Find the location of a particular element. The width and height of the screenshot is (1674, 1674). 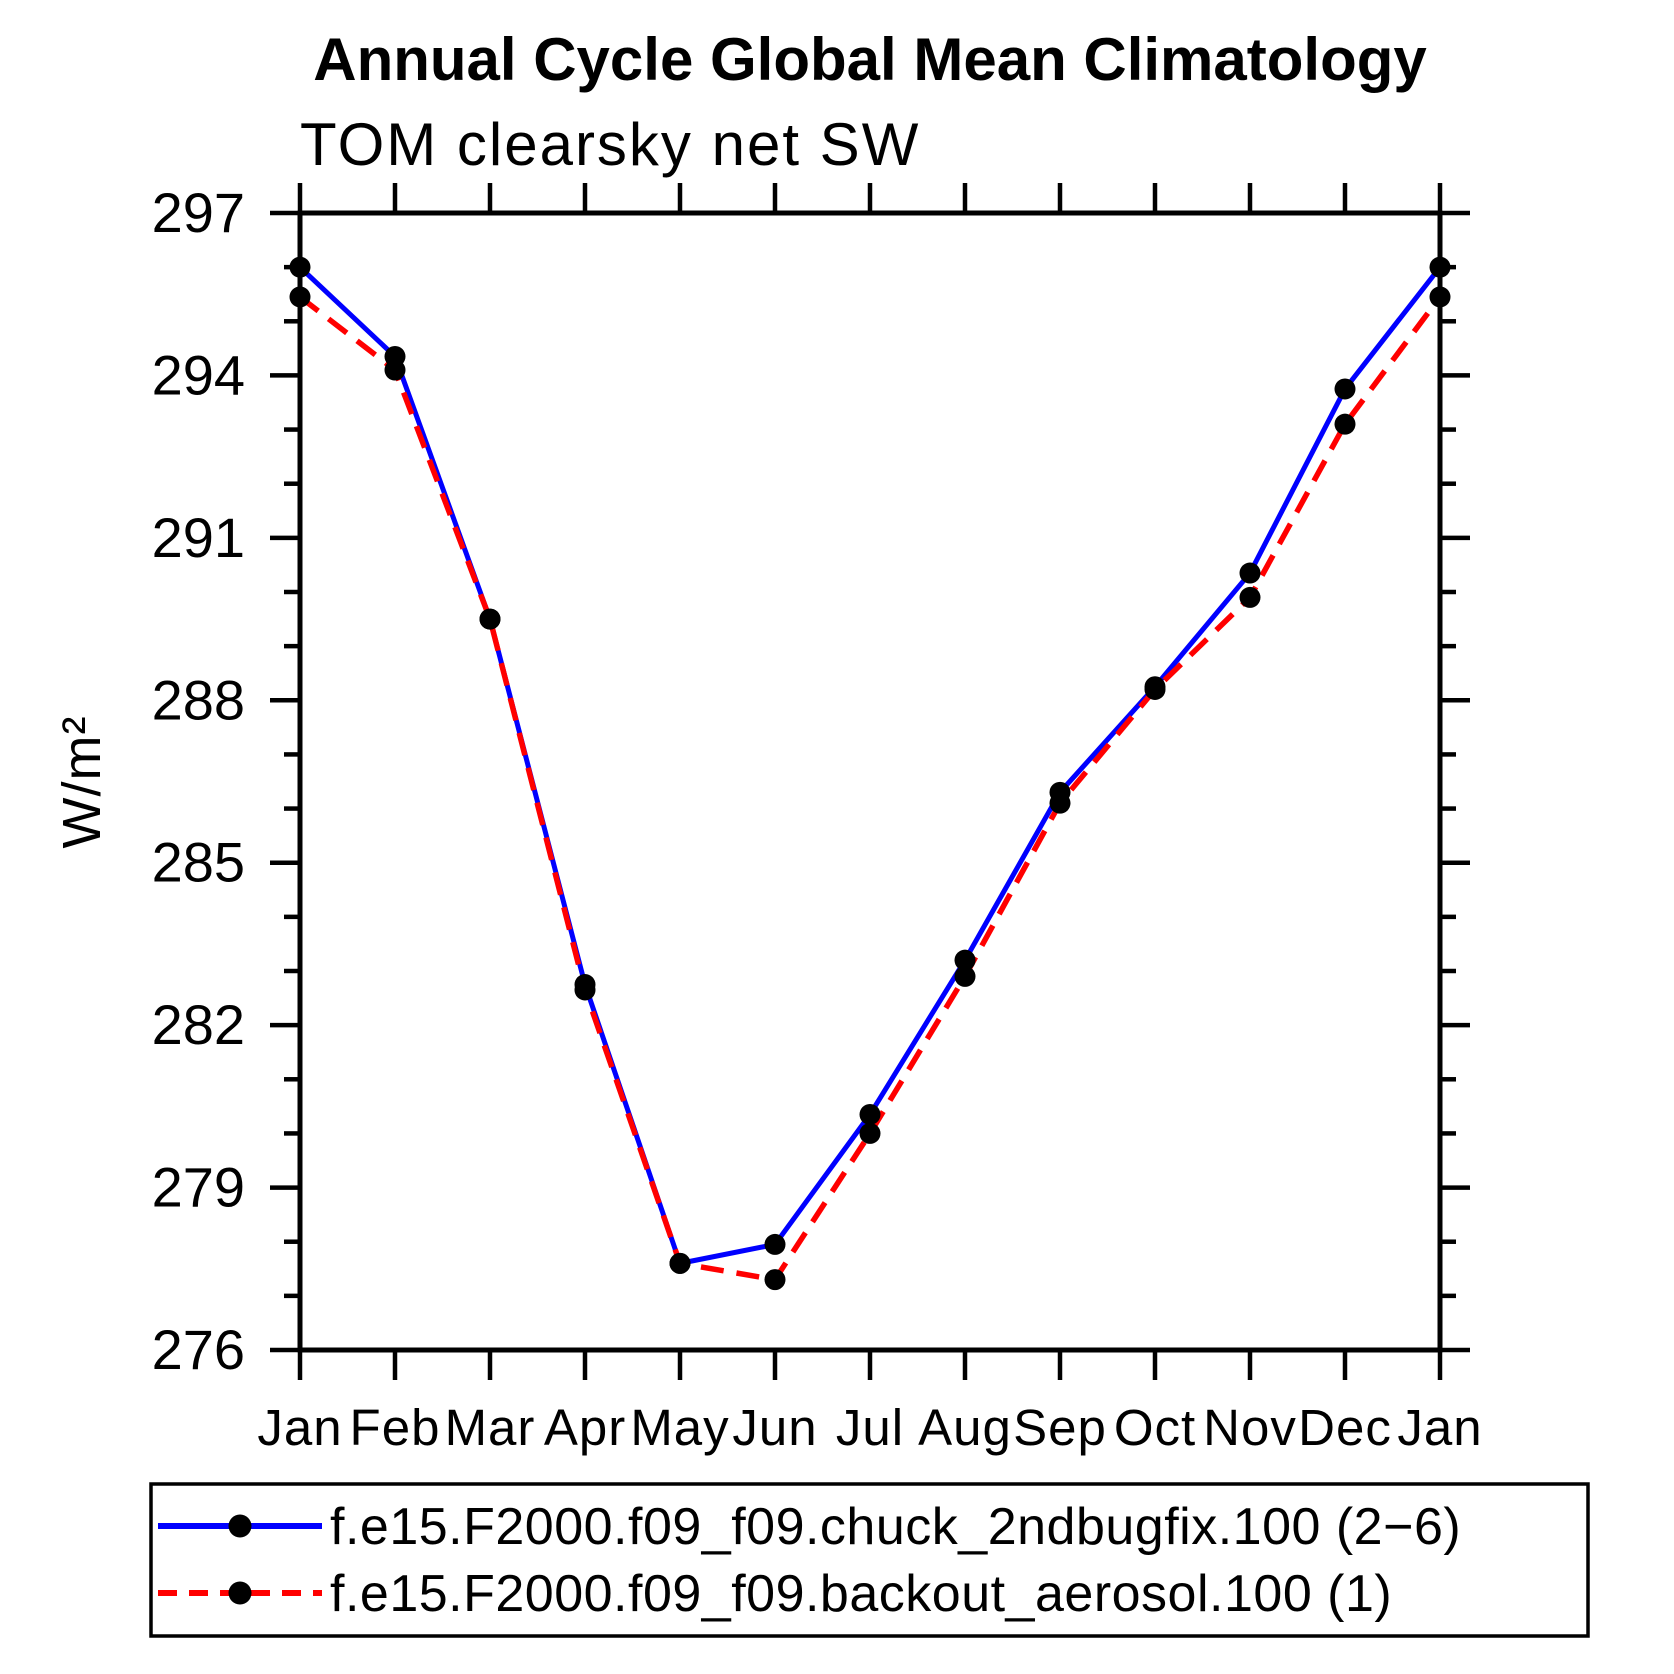

y-tick-label: 285 is located at coordinates (198, 862).